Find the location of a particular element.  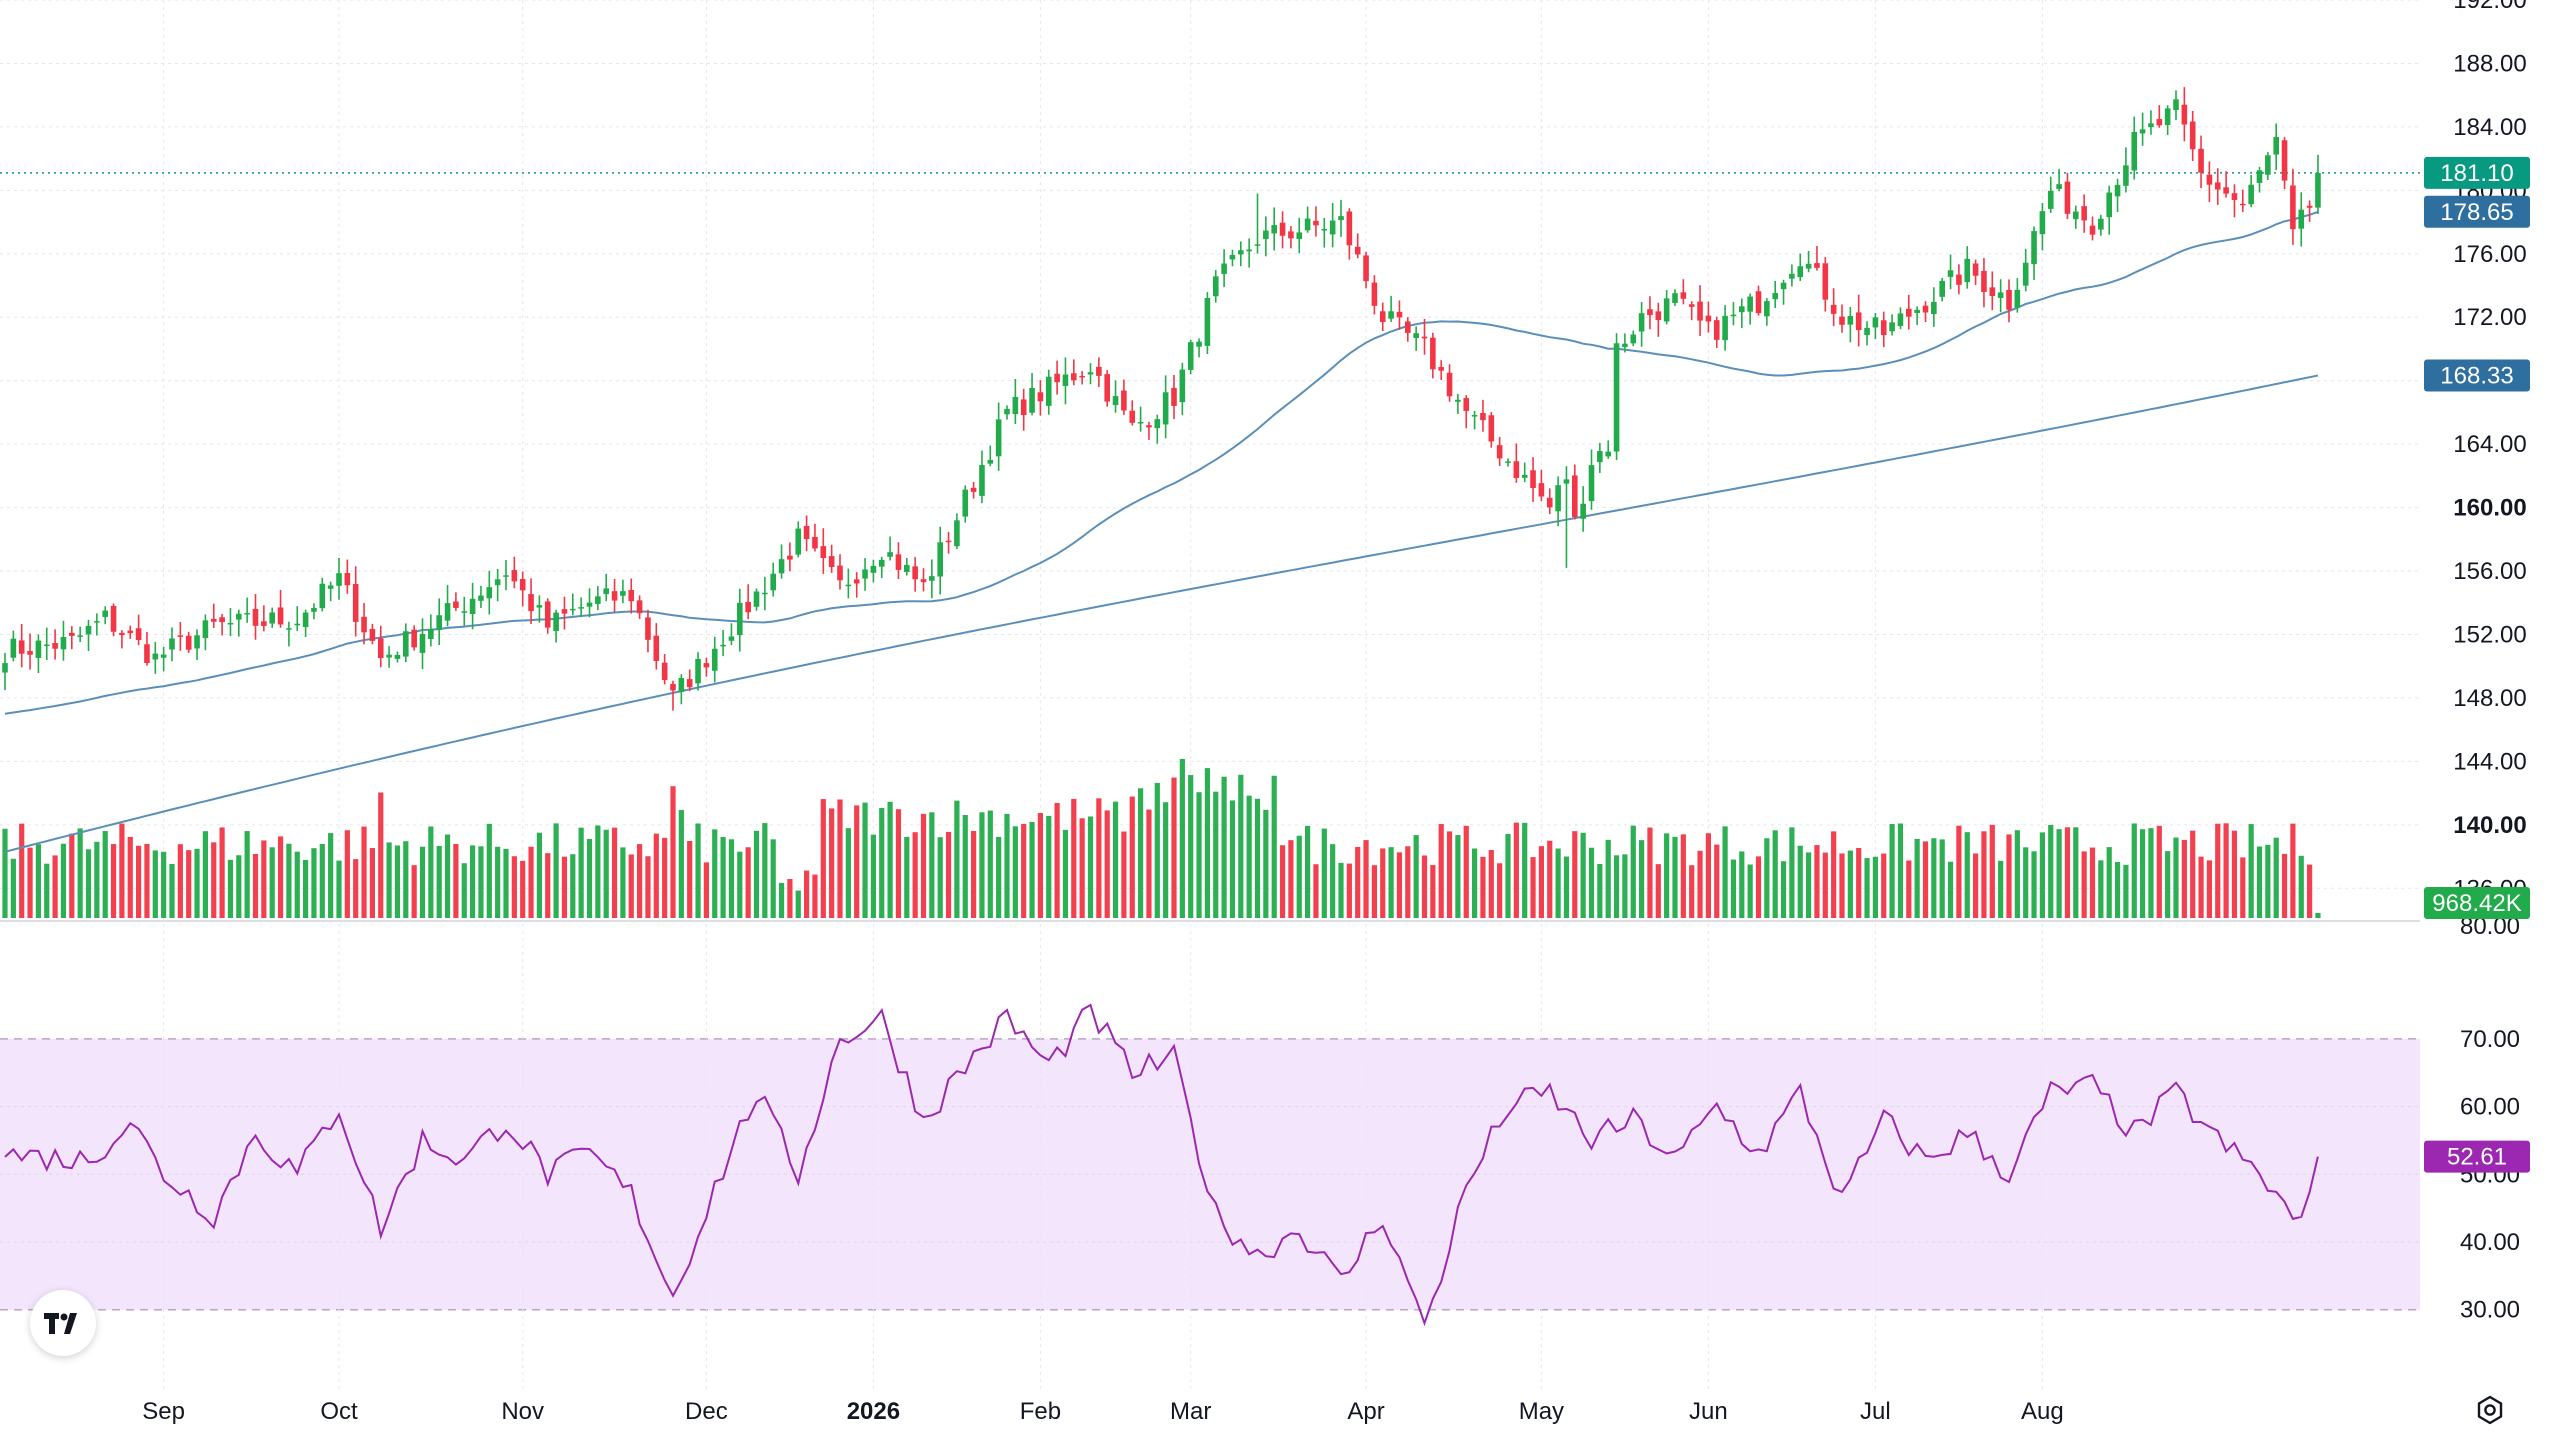

settings-button is located at coordinates (2490, 1410).